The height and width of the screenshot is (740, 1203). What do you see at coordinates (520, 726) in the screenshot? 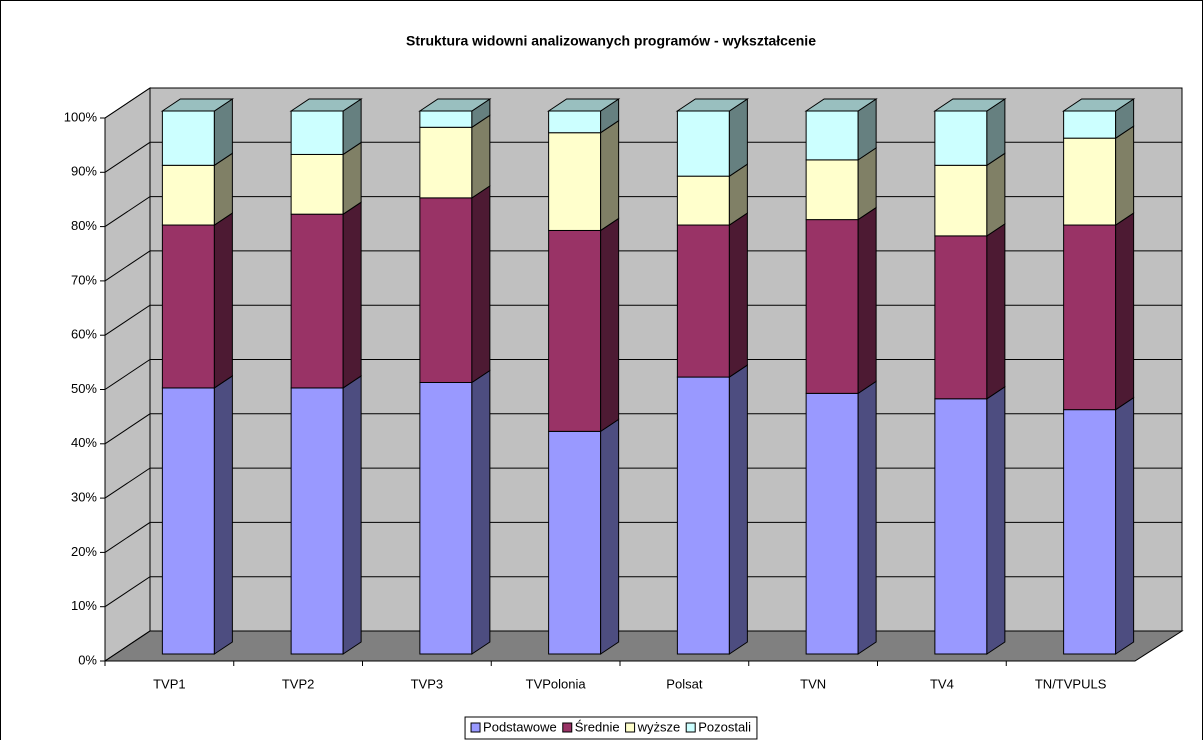
I see `legend-label: Podstawowe` at bounding box center [520, 726].